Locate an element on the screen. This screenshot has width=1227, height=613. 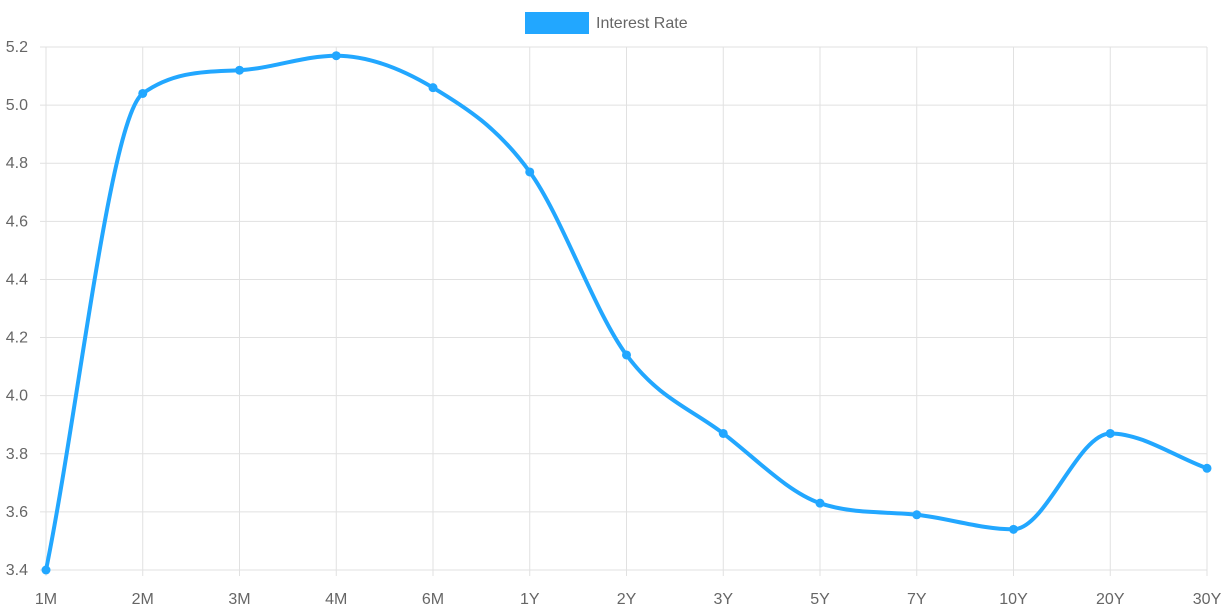
data-point-2m is located at coordinates (143, 93).